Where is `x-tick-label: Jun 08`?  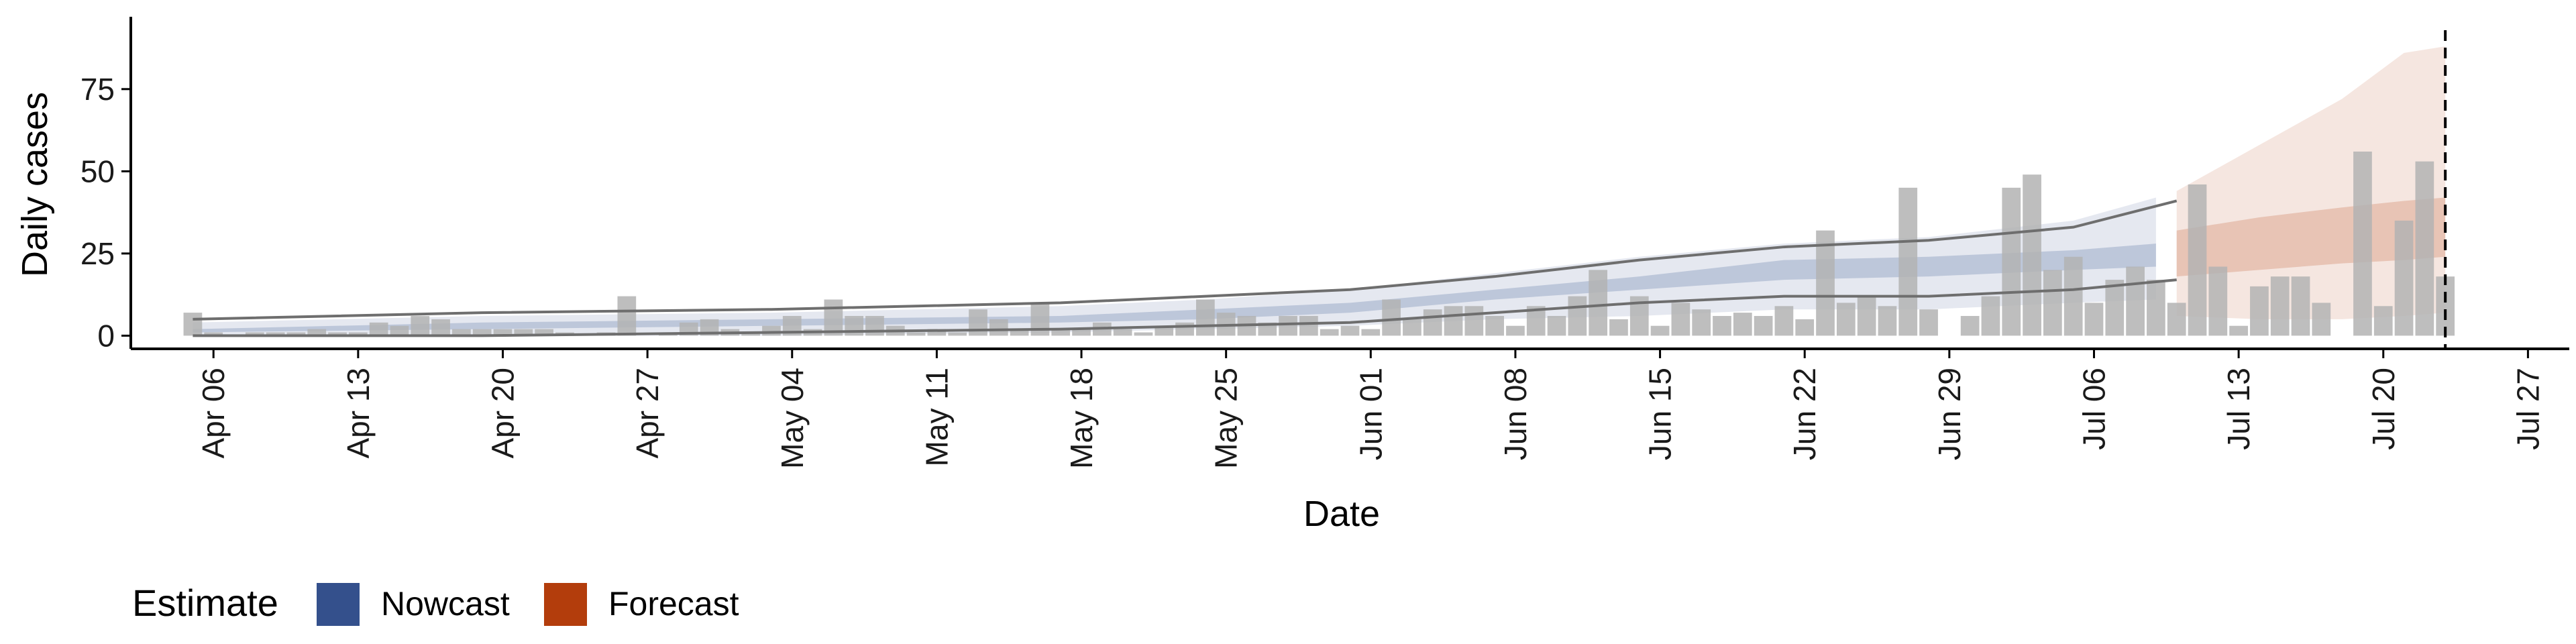
x-tick-label: Jun 08 is located at coordinates (1515, 414).